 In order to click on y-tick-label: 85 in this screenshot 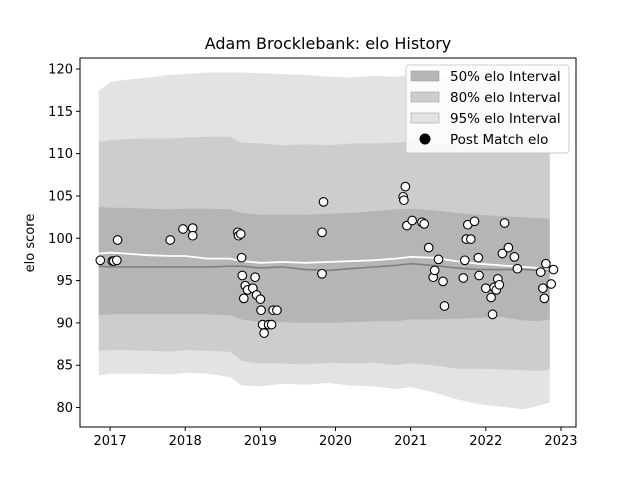, I will do `click(64, 366)`.